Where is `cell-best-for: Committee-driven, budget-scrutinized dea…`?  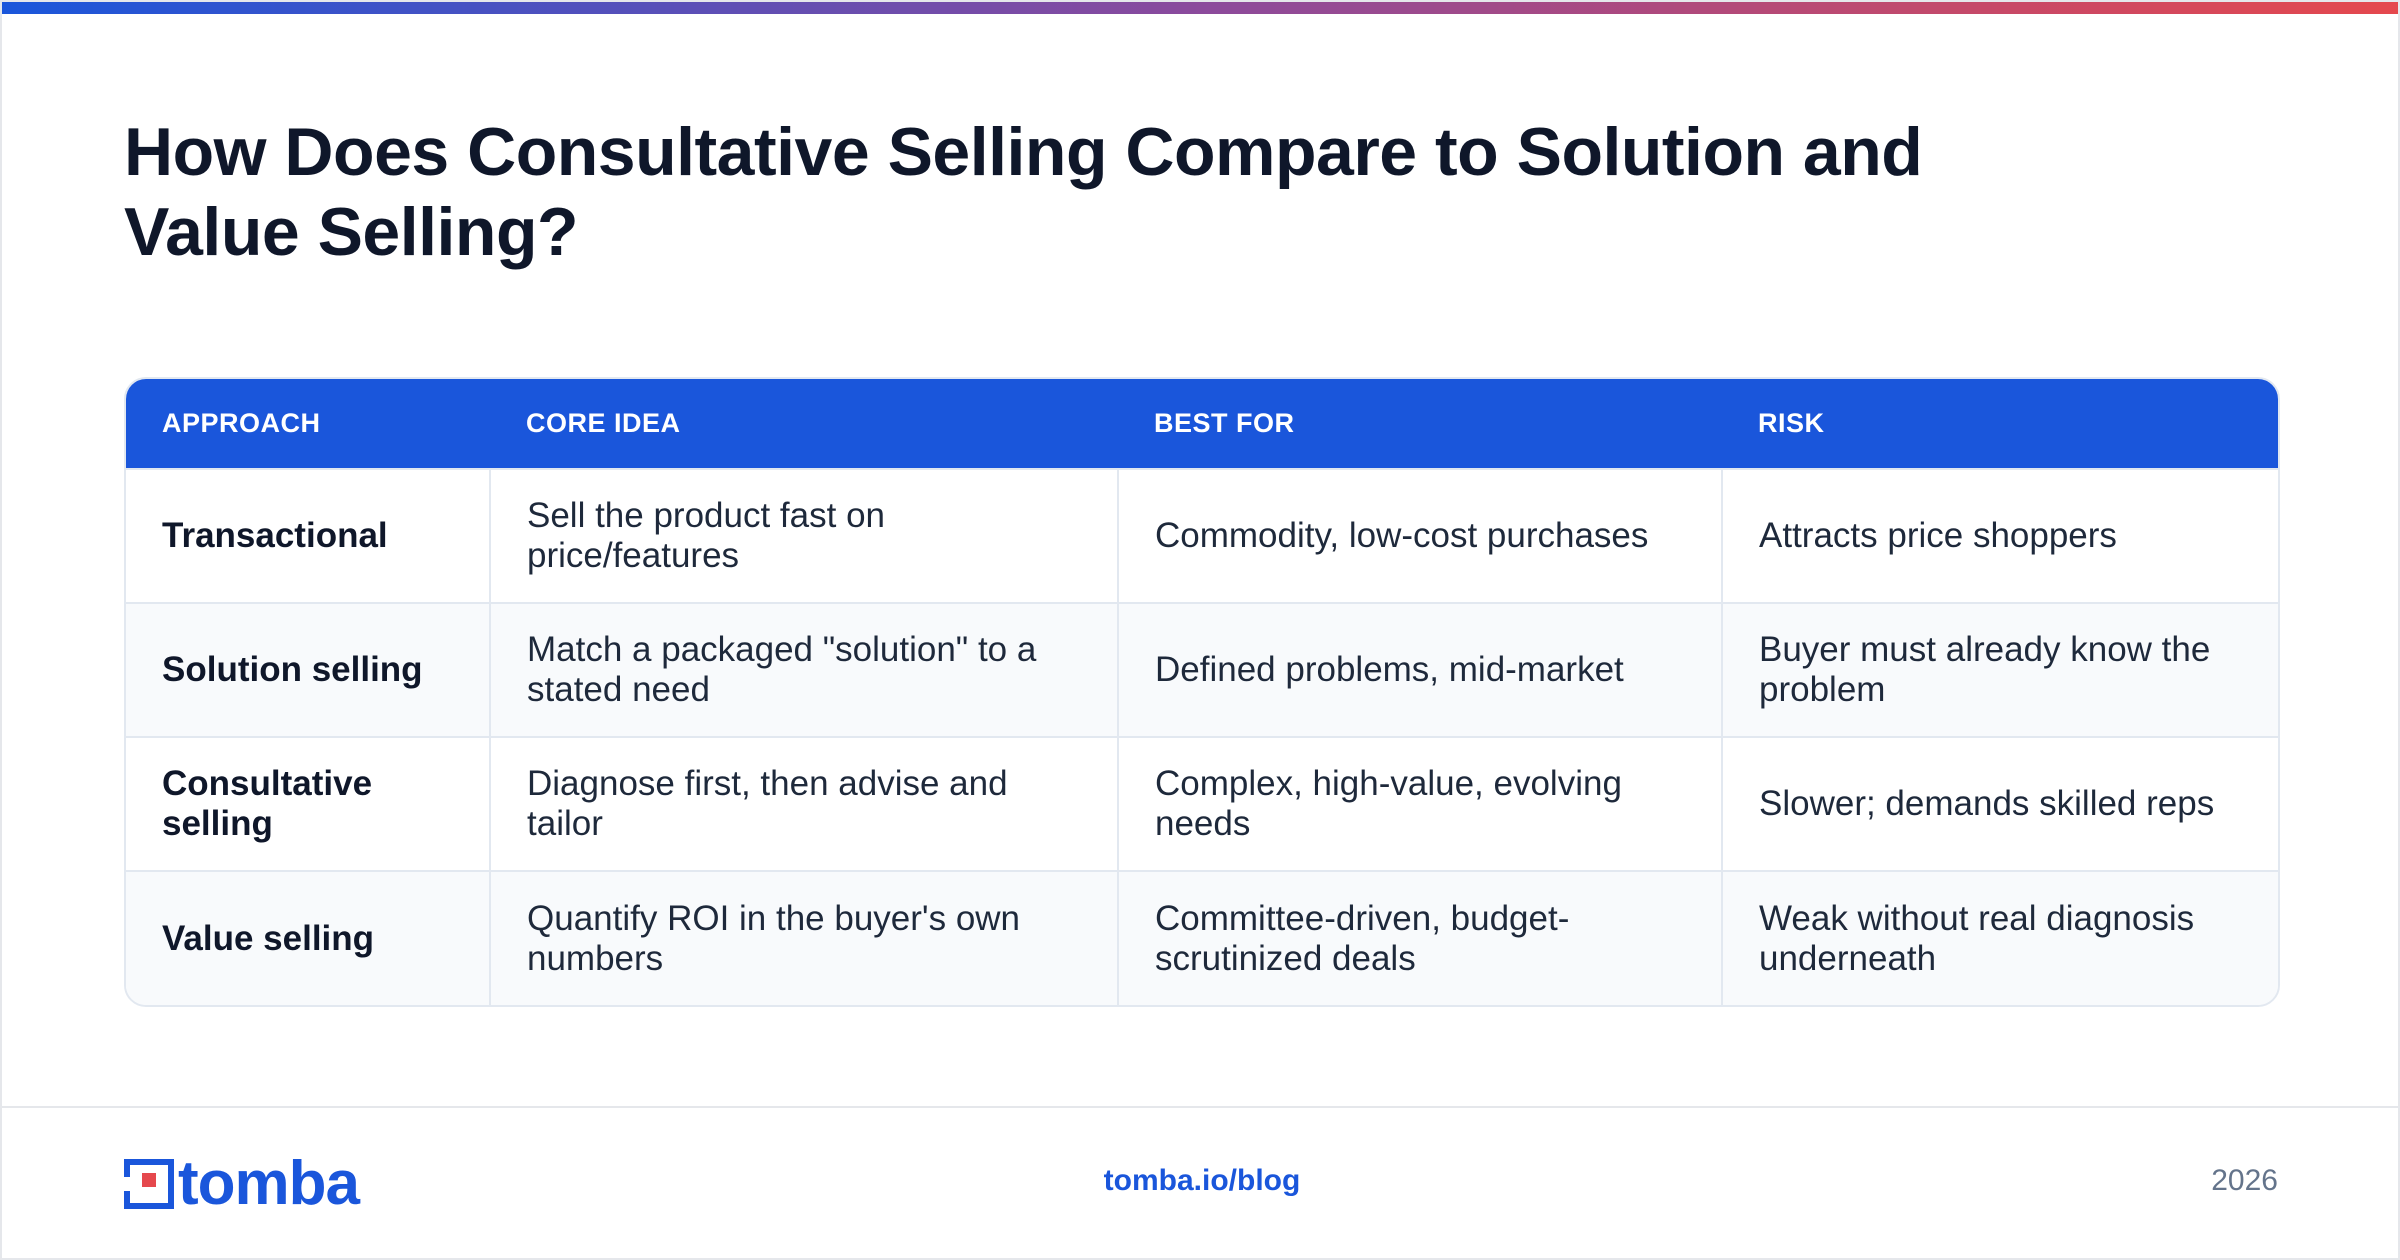
cell-best-for: Committee-driven, budget-scrutinized dea… is located at coordinates (1419, 937).